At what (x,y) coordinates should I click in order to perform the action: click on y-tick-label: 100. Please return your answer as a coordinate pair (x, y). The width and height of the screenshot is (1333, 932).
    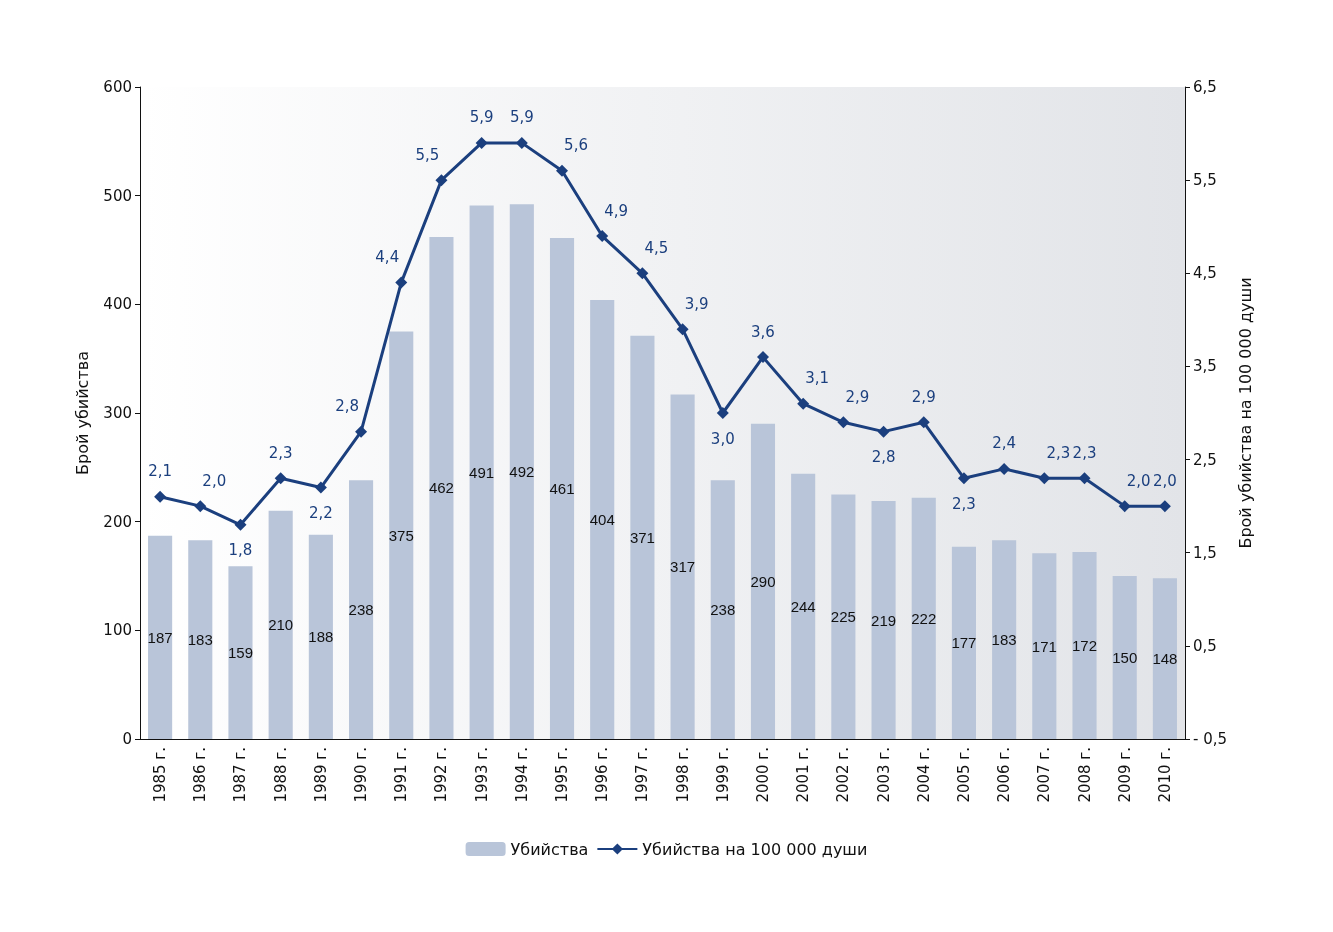
    Looking at the image, I should click on (117, 630).